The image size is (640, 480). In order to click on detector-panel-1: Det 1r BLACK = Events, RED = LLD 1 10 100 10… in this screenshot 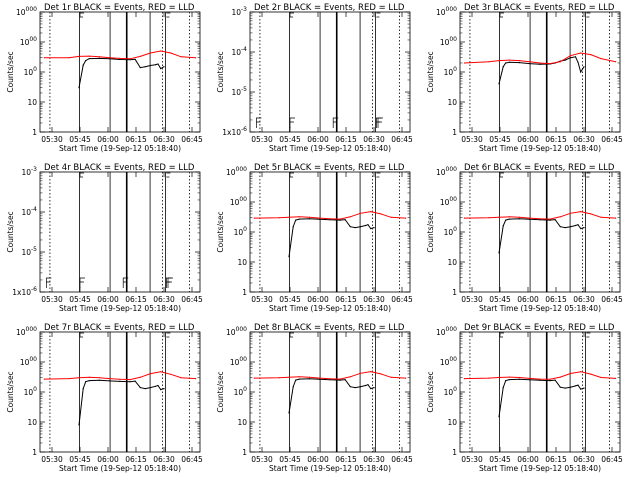, I will do `click(104, 78)`.